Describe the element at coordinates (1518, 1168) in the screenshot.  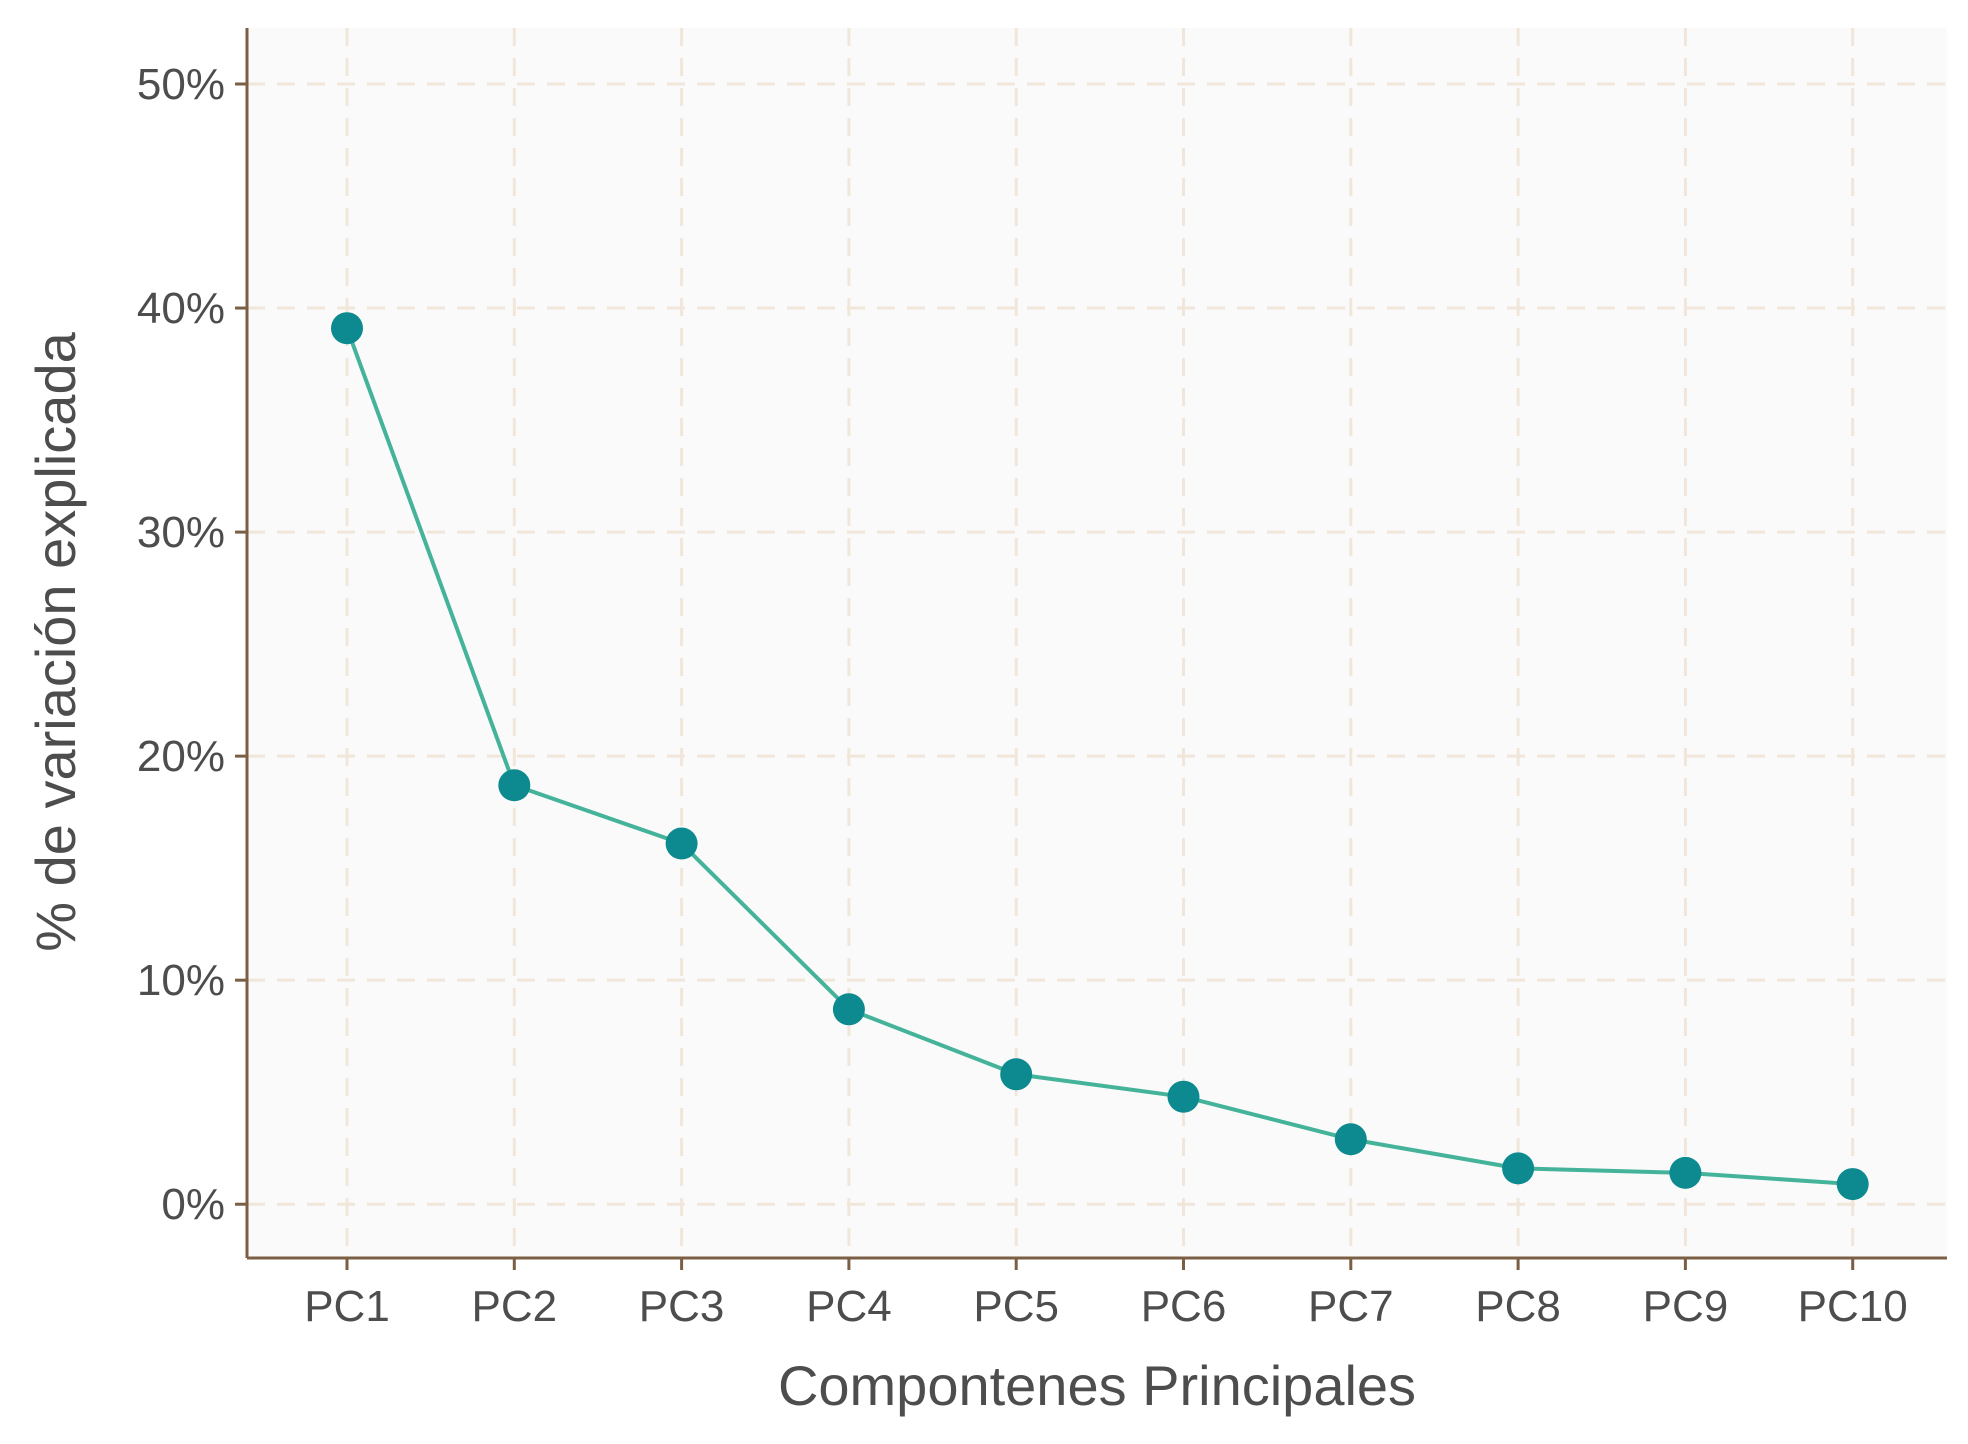
I see `data-point-pc8` at that location.